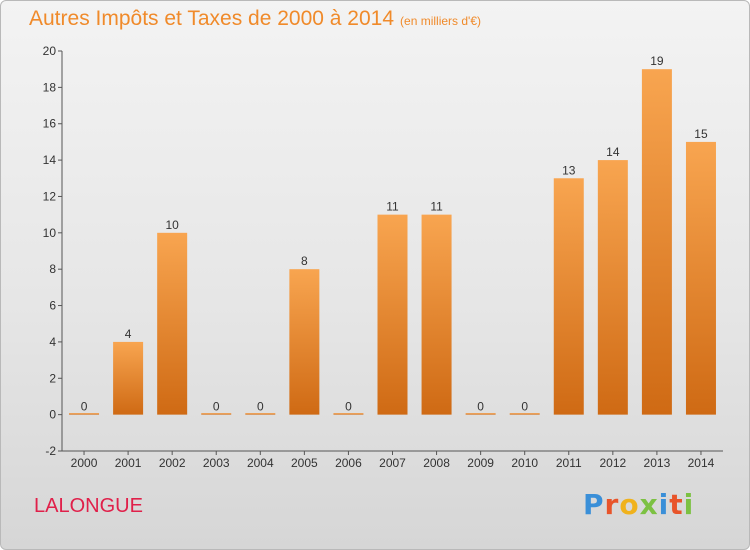 This screenshot has height=550, width=750. Describe the element at coordinates (50, 451) in the screenshot. I see `y-tick-label: -2` at that location.